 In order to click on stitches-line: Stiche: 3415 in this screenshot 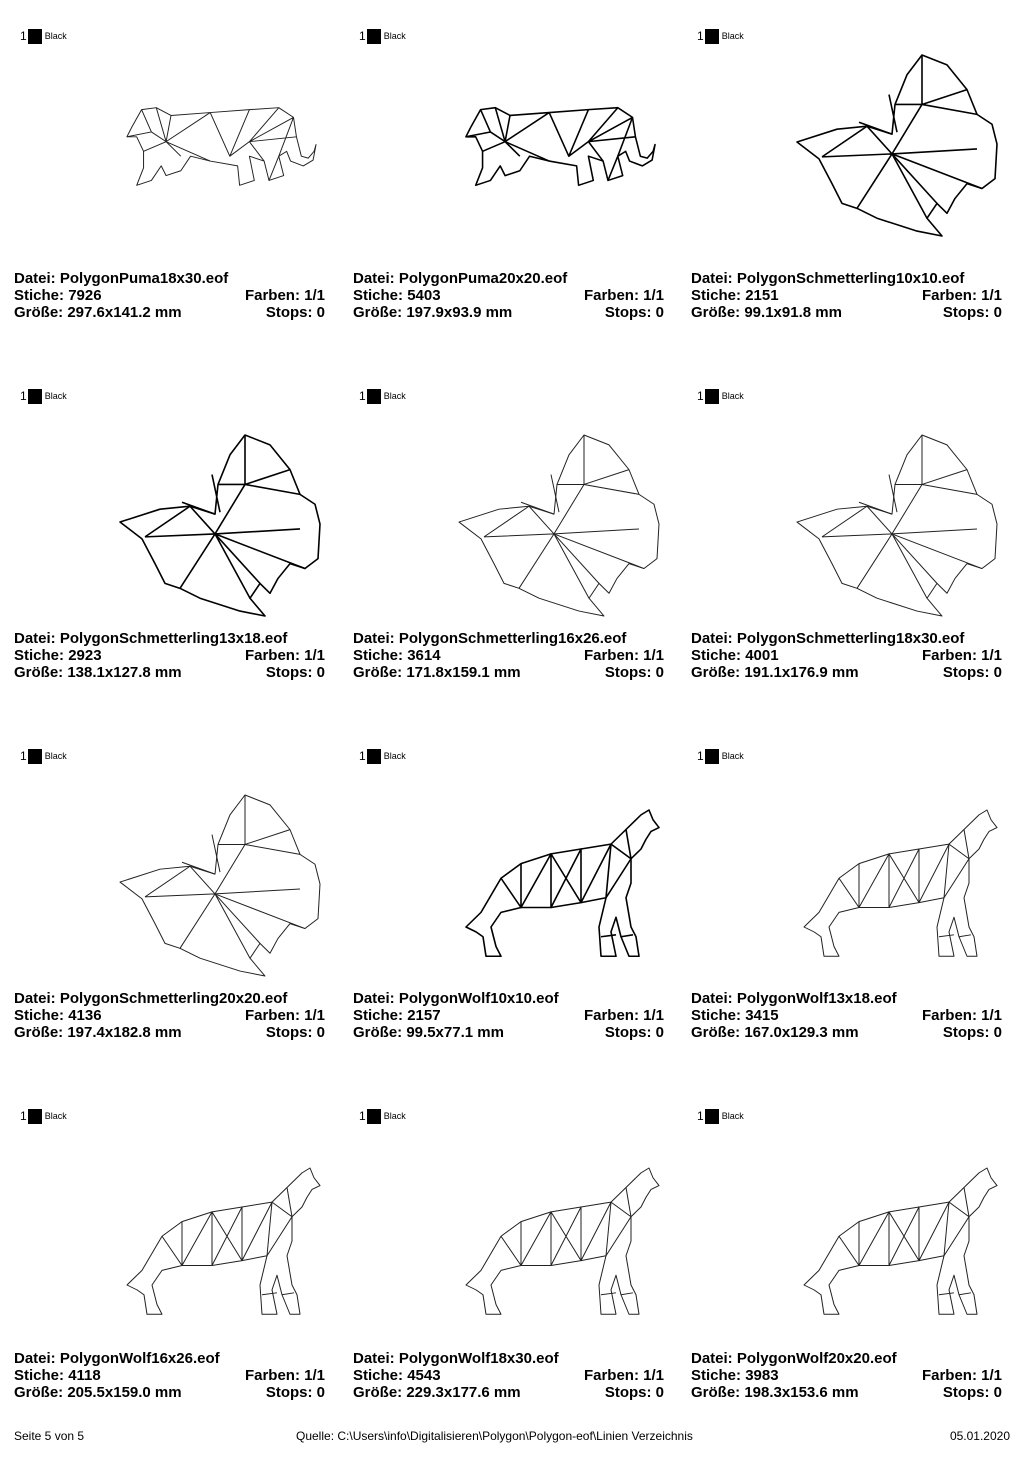, I will do `click(735, 1015)`.